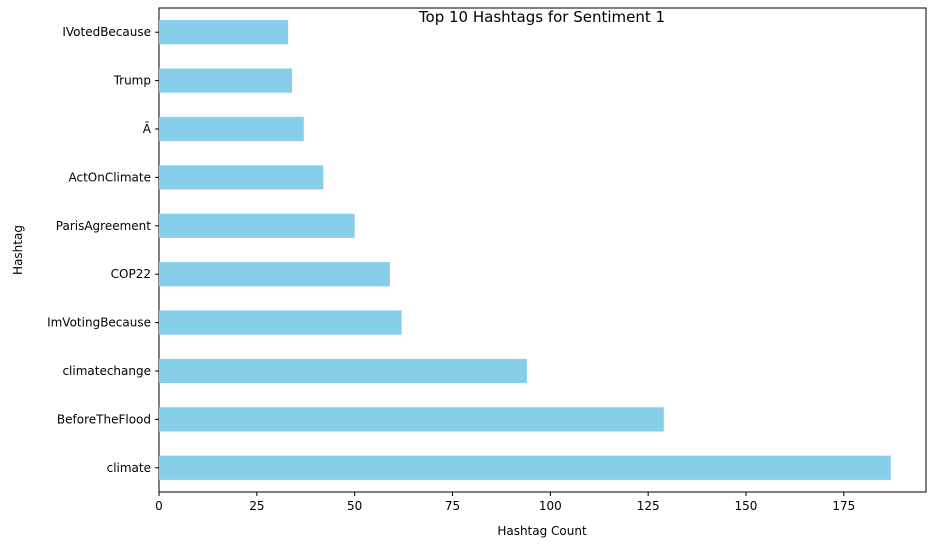  What do you see at coordinates (129, 468) in the screenshot?
I see `y-tick-label: climate` at bounding box center [129, 468].